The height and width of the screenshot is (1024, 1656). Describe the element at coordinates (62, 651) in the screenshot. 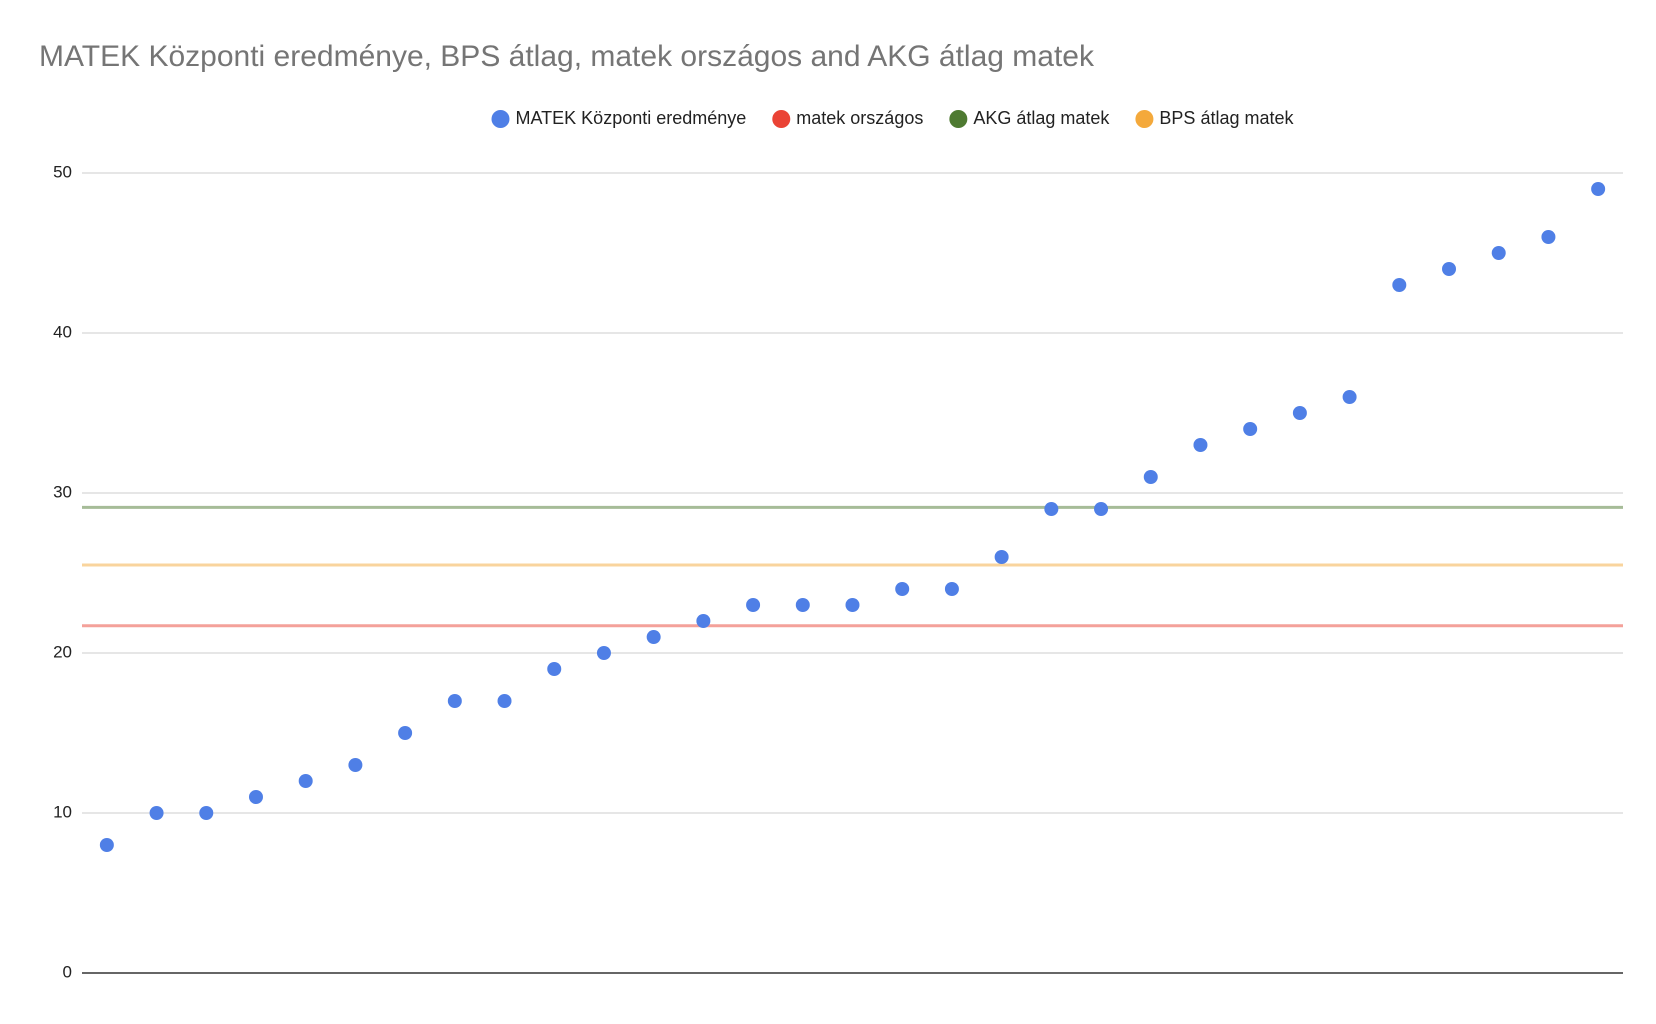

I see `y-tick-label: 20` at that location.